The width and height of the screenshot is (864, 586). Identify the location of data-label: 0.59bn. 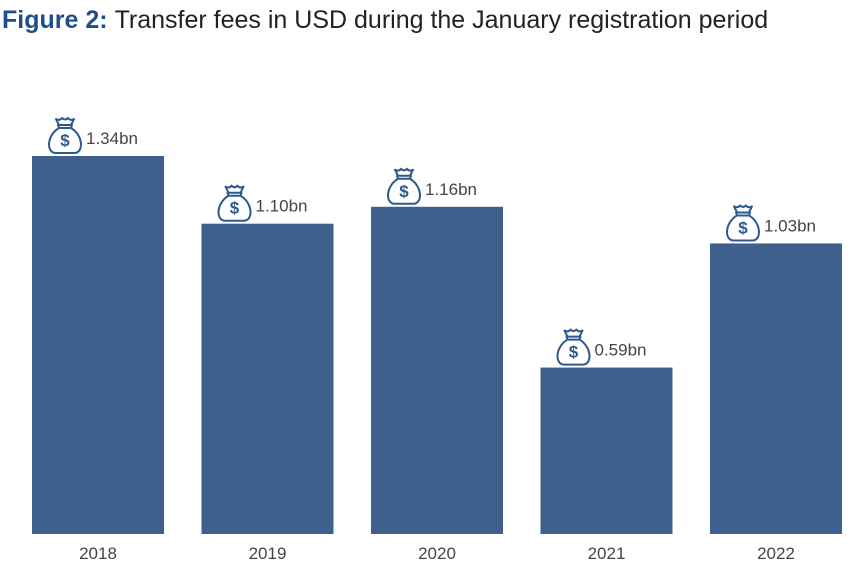
(621, 350).